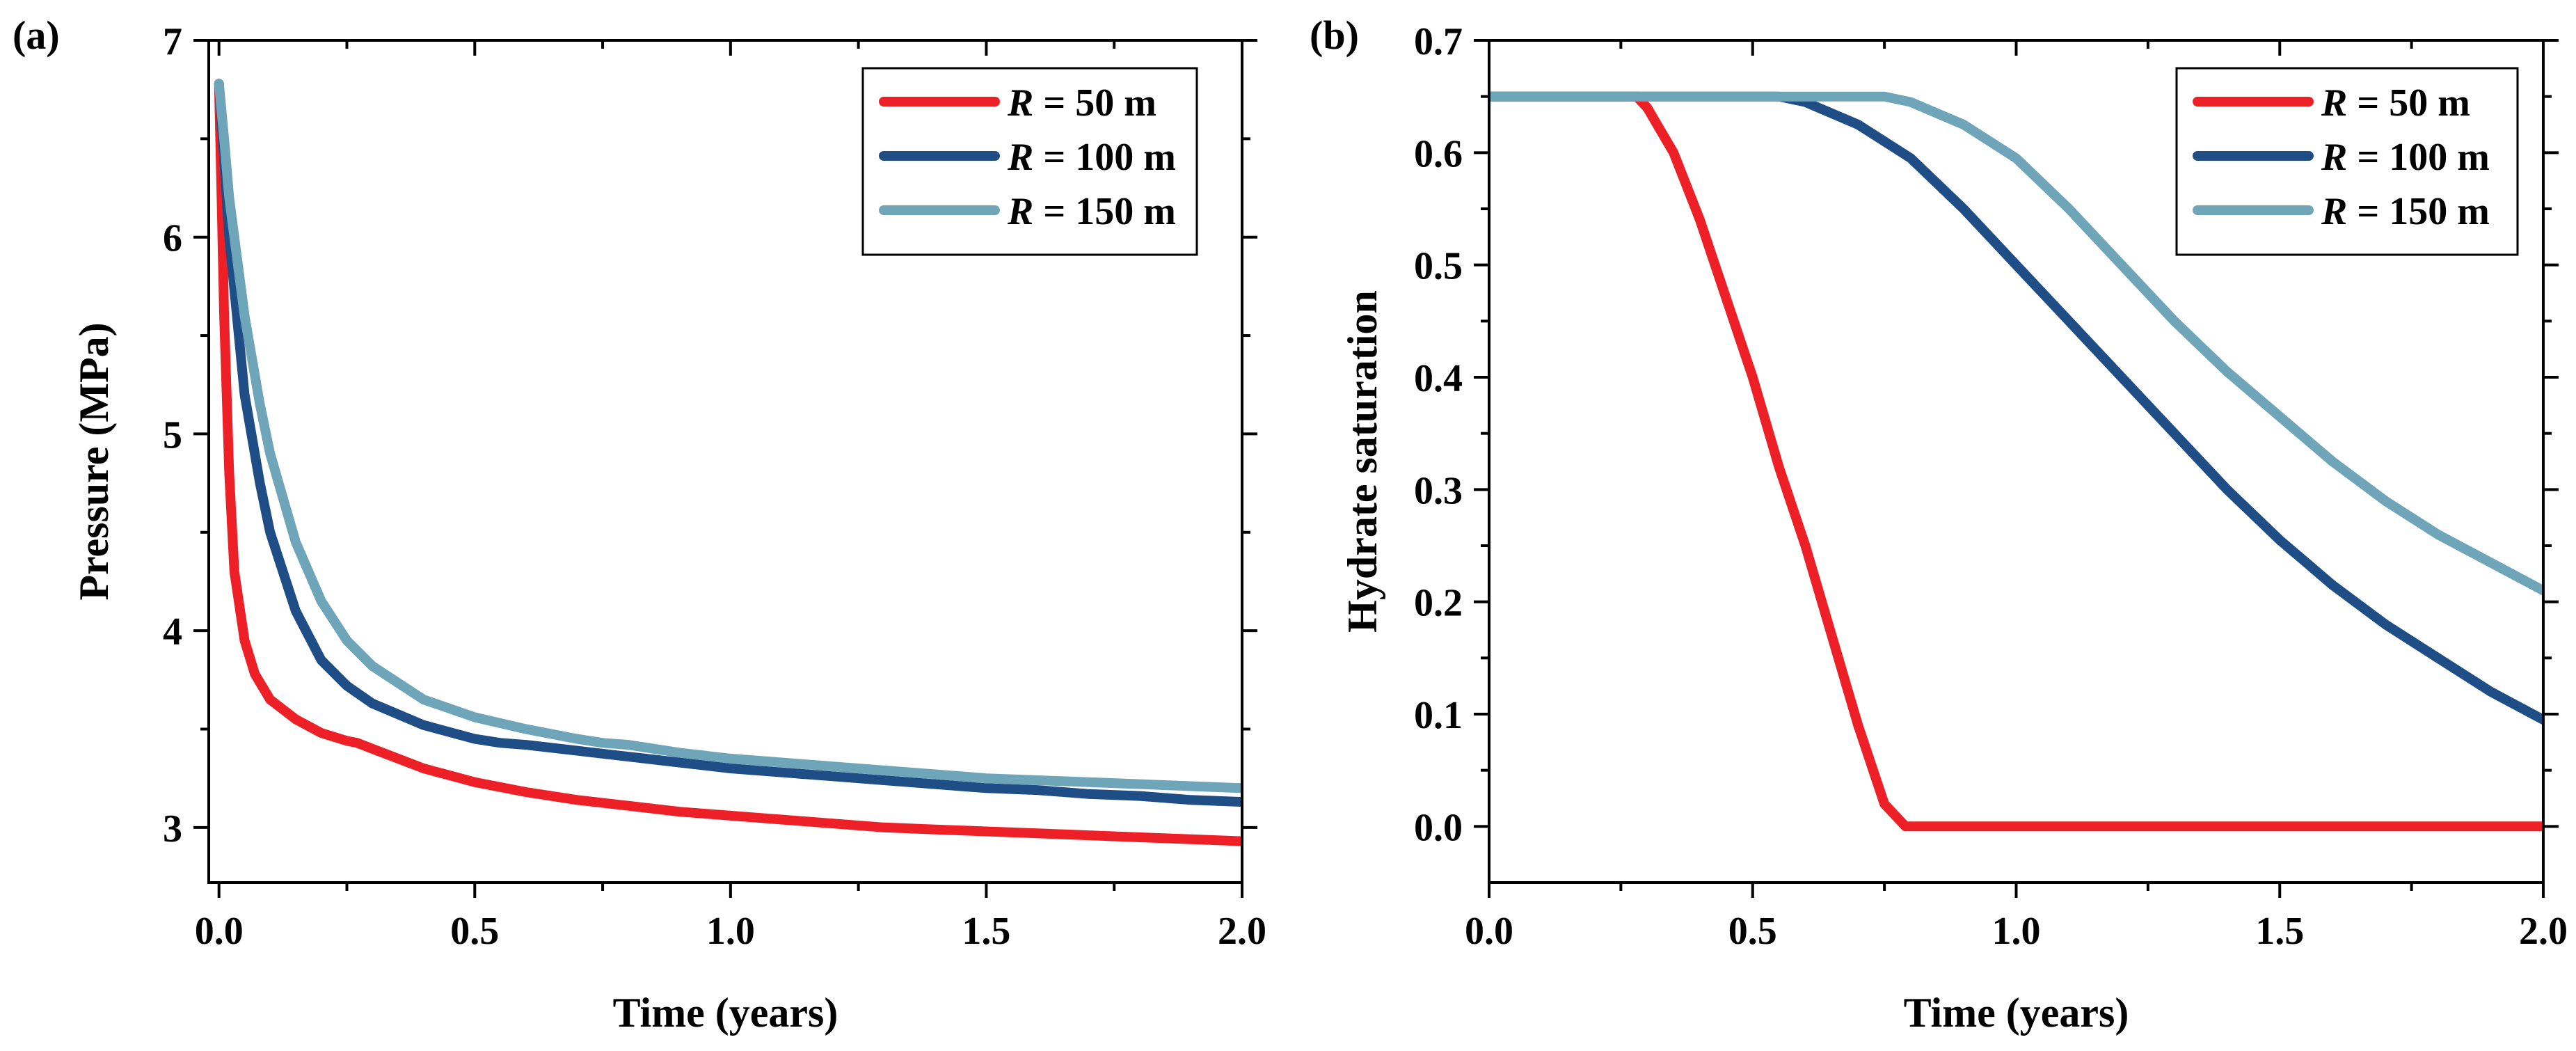 Image resolution: width=2576 pixels, height=1051 pixels. What do you see at coordinates (1438, 603) in the screenshot?
I see `y-tick-label: 0.2` at bounding box center [1438, 603].